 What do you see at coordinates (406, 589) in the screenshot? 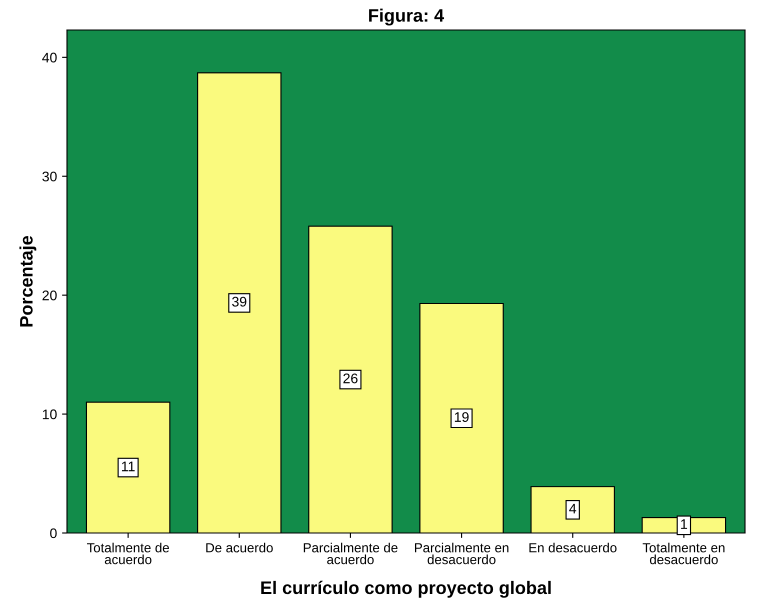
I see `x-axis-title: El currículo como proyecto global` at bounding box center [406, 589].